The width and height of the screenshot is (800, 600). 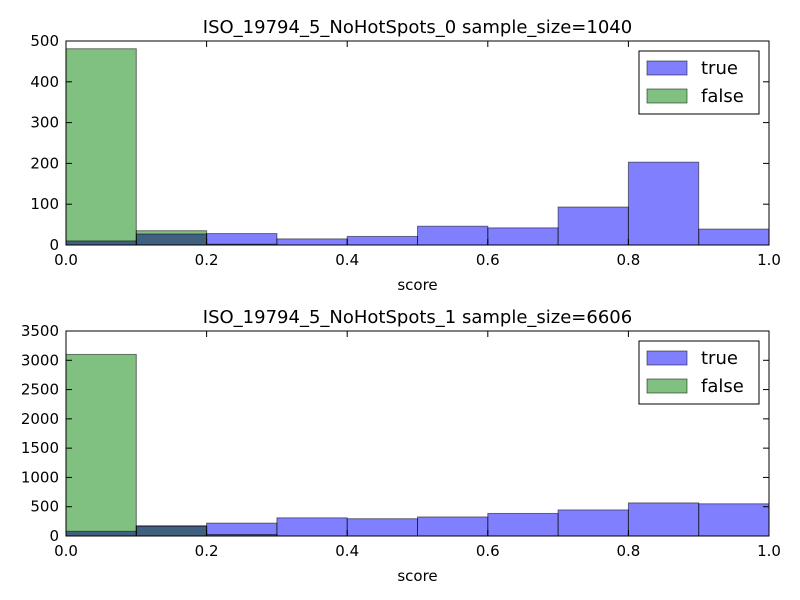 What do you see at coordinates (40, 331) in the screenshot?
I see `y-tick-label: 3500` at bounding box center [40, 331].